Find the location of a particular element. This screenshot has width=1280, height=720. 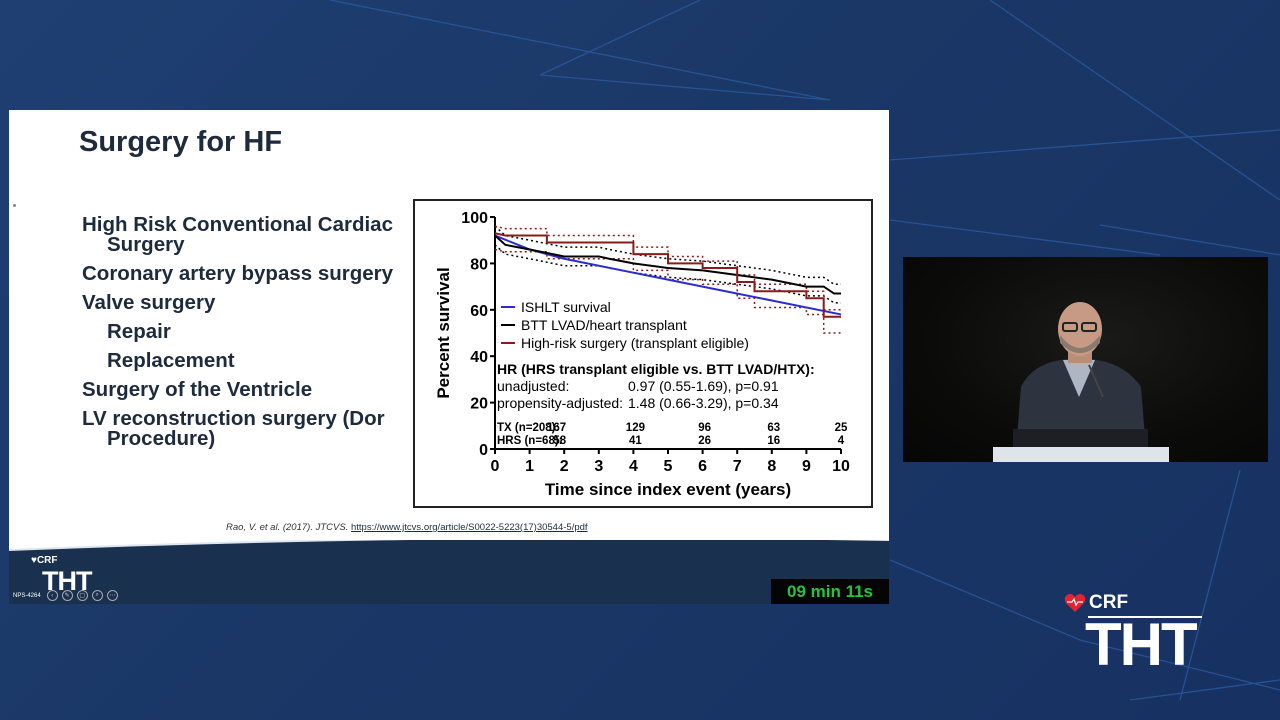

risk-value: 167 is located at coordinates (556, 428).